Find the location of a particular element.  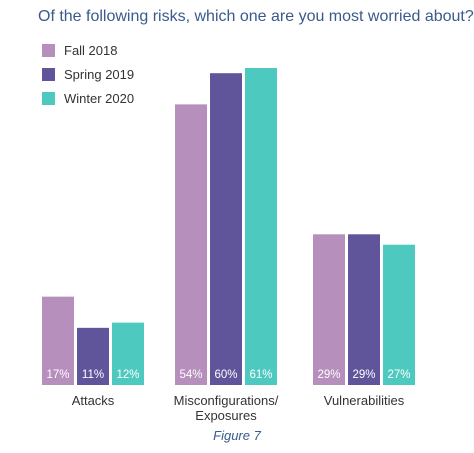

bar-vulnerabilities-winter-2020 is located at coordinates (399, 314).